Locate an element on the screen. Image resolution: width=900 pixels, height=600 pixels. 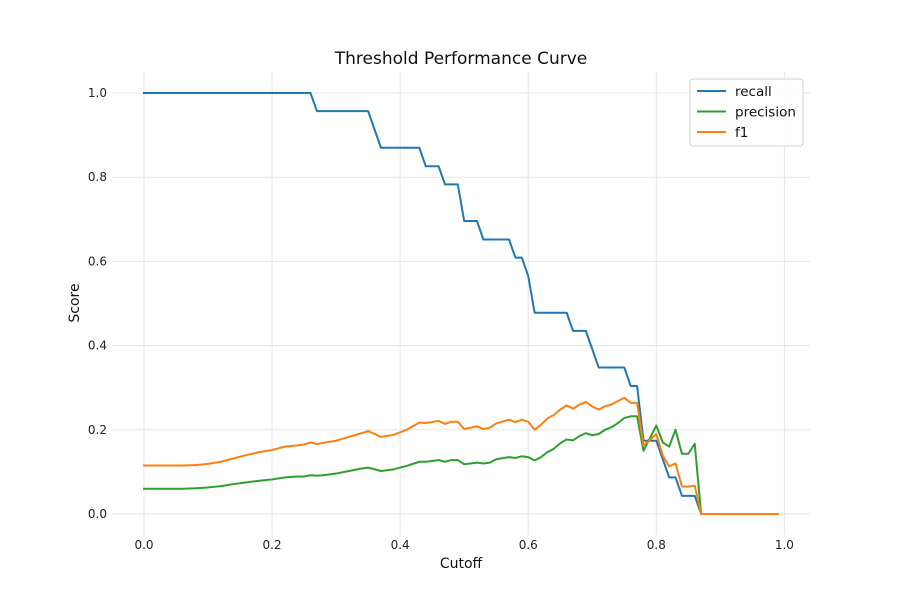
legend: recall precision f1 is located at coordinates (746, 112).